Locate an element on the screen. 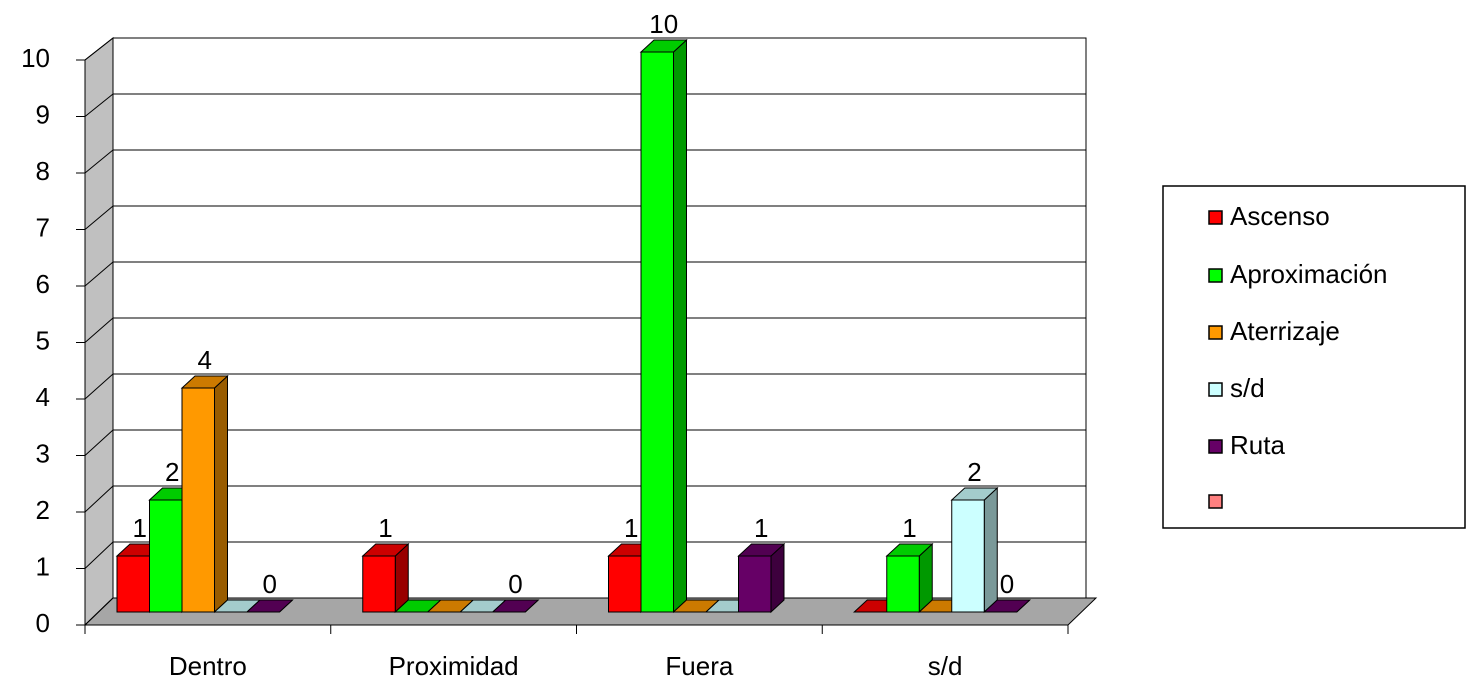  x-tick-label: Fuera is located at coordinates (699, 666).